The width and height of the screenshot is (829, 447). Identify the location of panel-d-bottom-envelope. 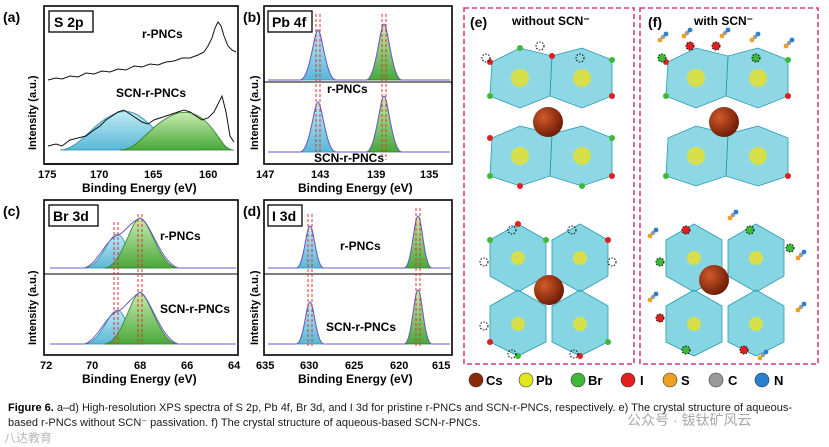
(359, 317).